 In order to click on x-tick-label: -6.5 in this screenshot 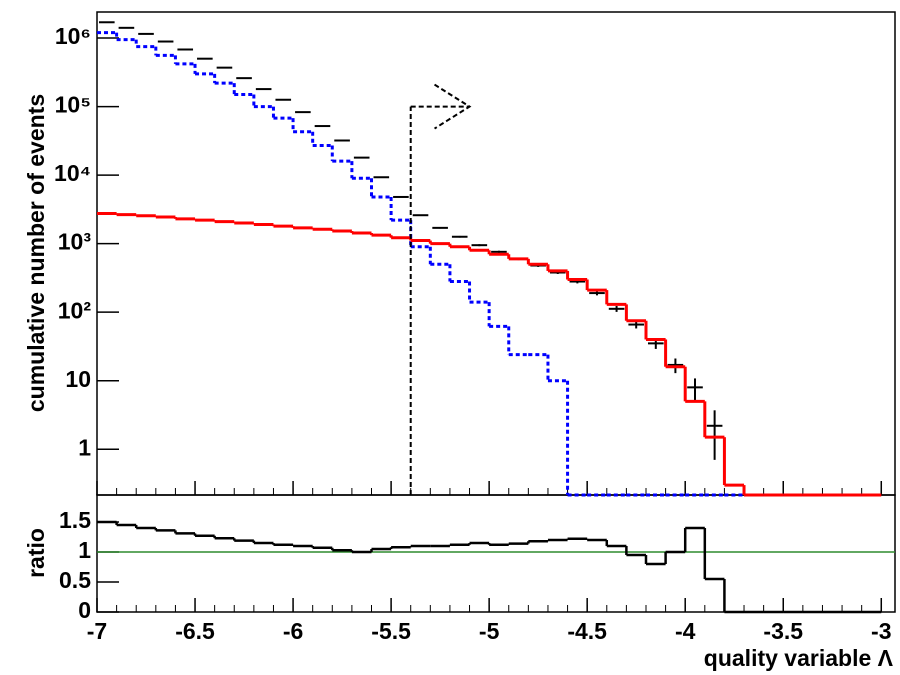, I will do `click(195, 631)`.